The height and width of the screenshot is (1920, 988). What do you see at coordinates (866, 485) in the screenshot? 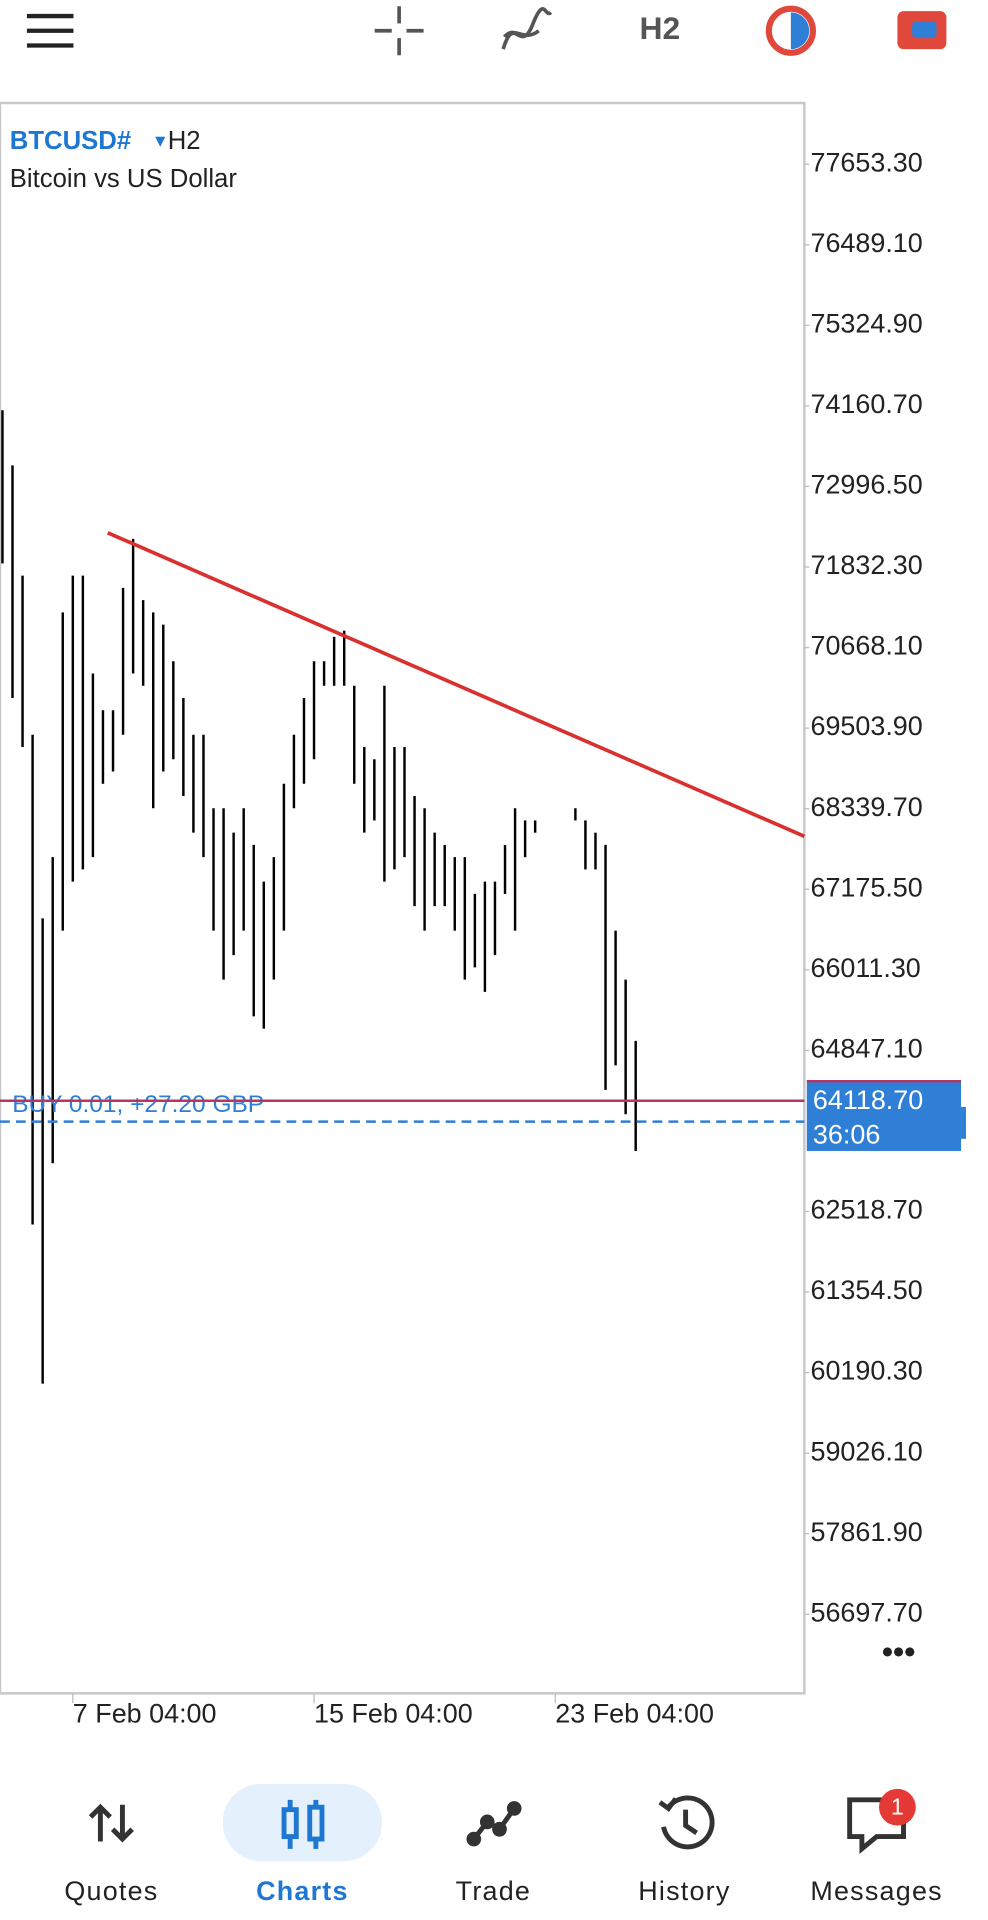
I see `y-tick-label: 72996.50` at bounding box center [866, 485].